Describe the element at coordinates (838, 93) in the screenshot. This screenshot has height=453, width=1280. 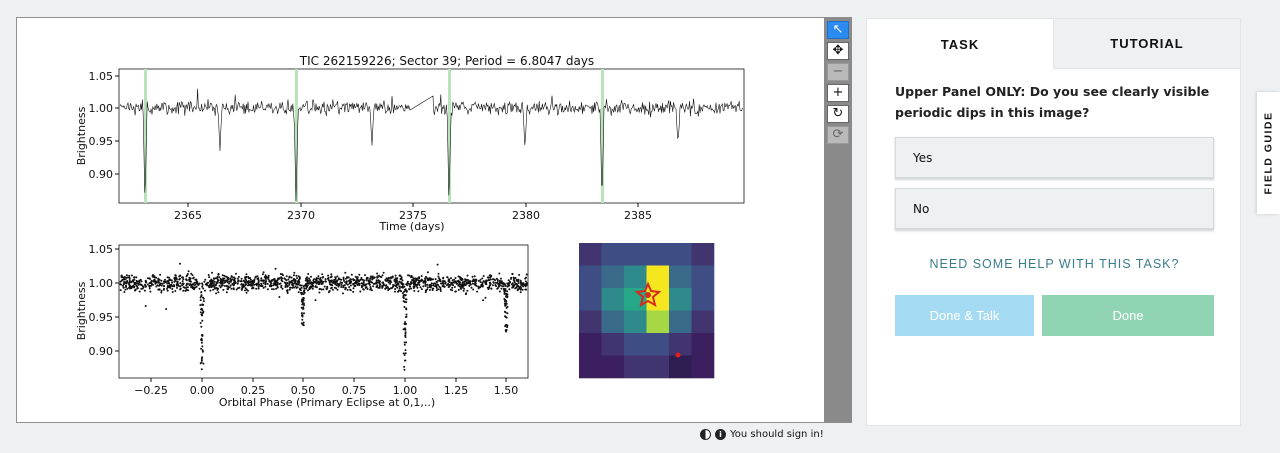
I see `zoom-in-tool: +` at that location.